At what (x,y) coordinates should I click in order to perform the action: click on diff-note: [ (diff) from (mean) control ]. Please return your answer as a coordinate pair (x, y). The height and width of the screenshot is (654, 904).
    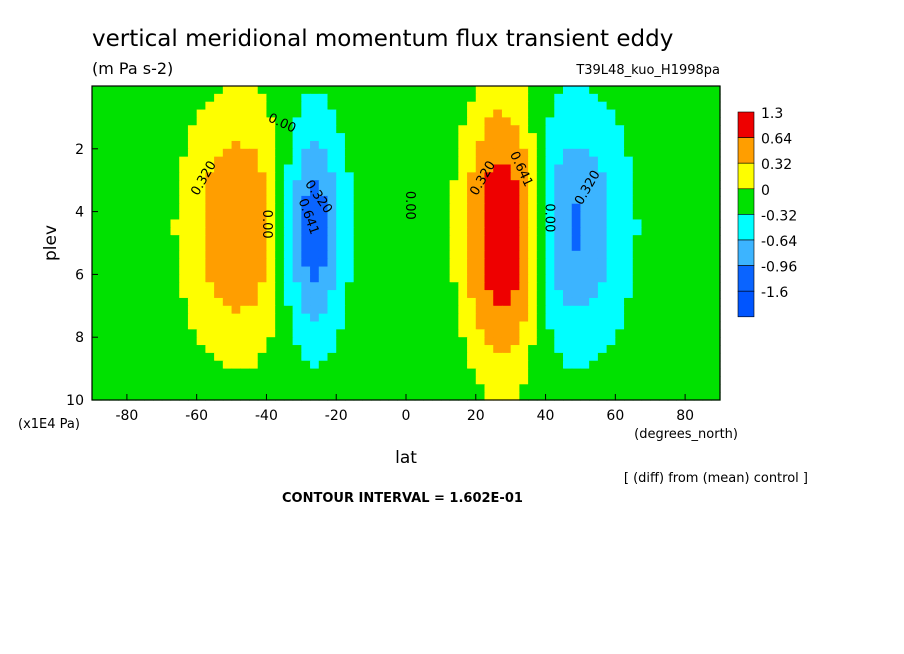
    Looking at the image, I should click on (716, 478).